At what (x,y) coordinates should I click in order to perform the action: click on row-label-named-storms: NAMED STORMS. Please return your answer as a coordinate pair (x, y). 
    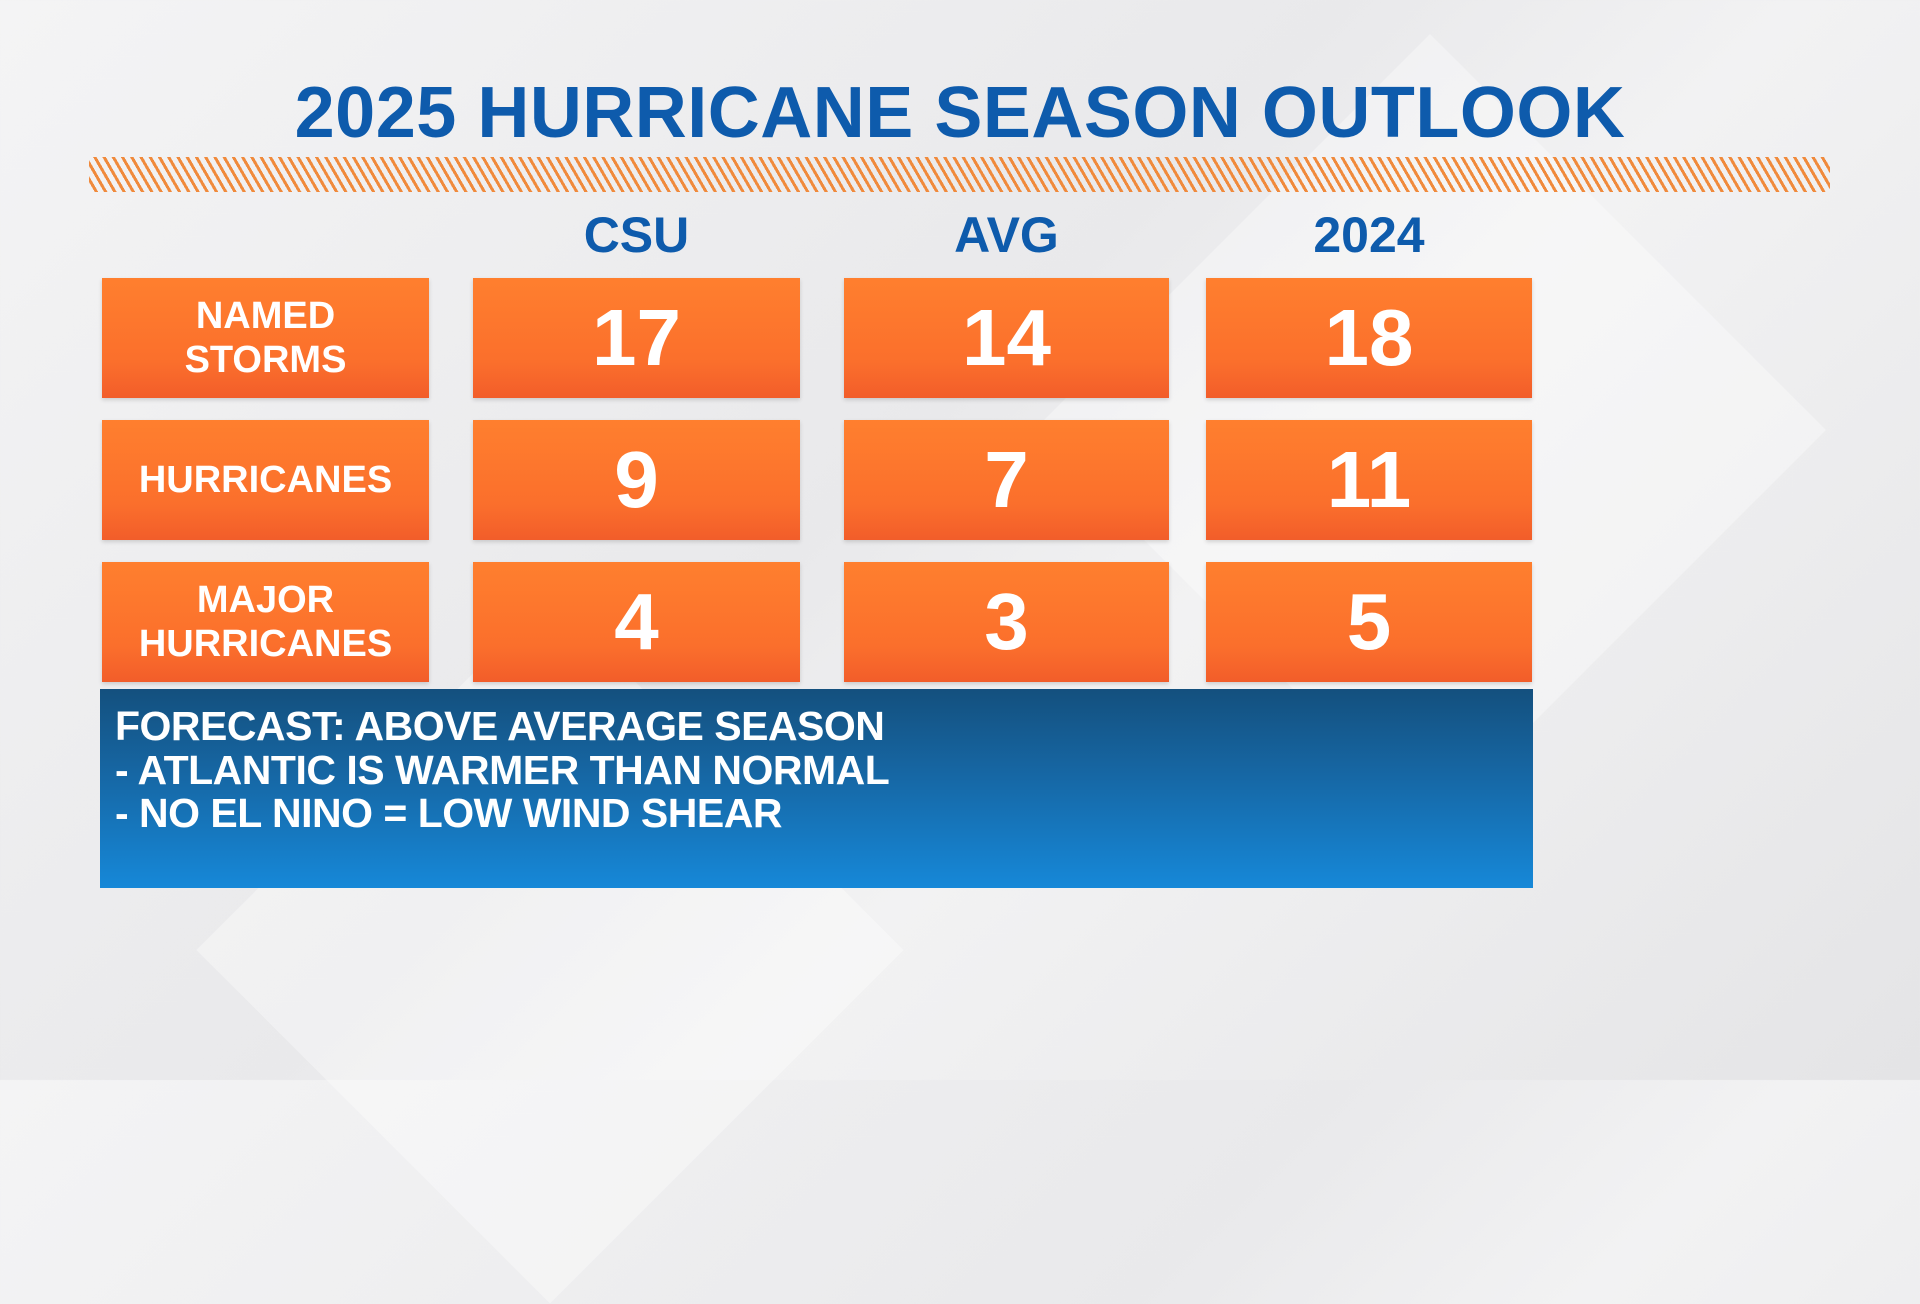
    Looking at the image, I should click on (265, 338).